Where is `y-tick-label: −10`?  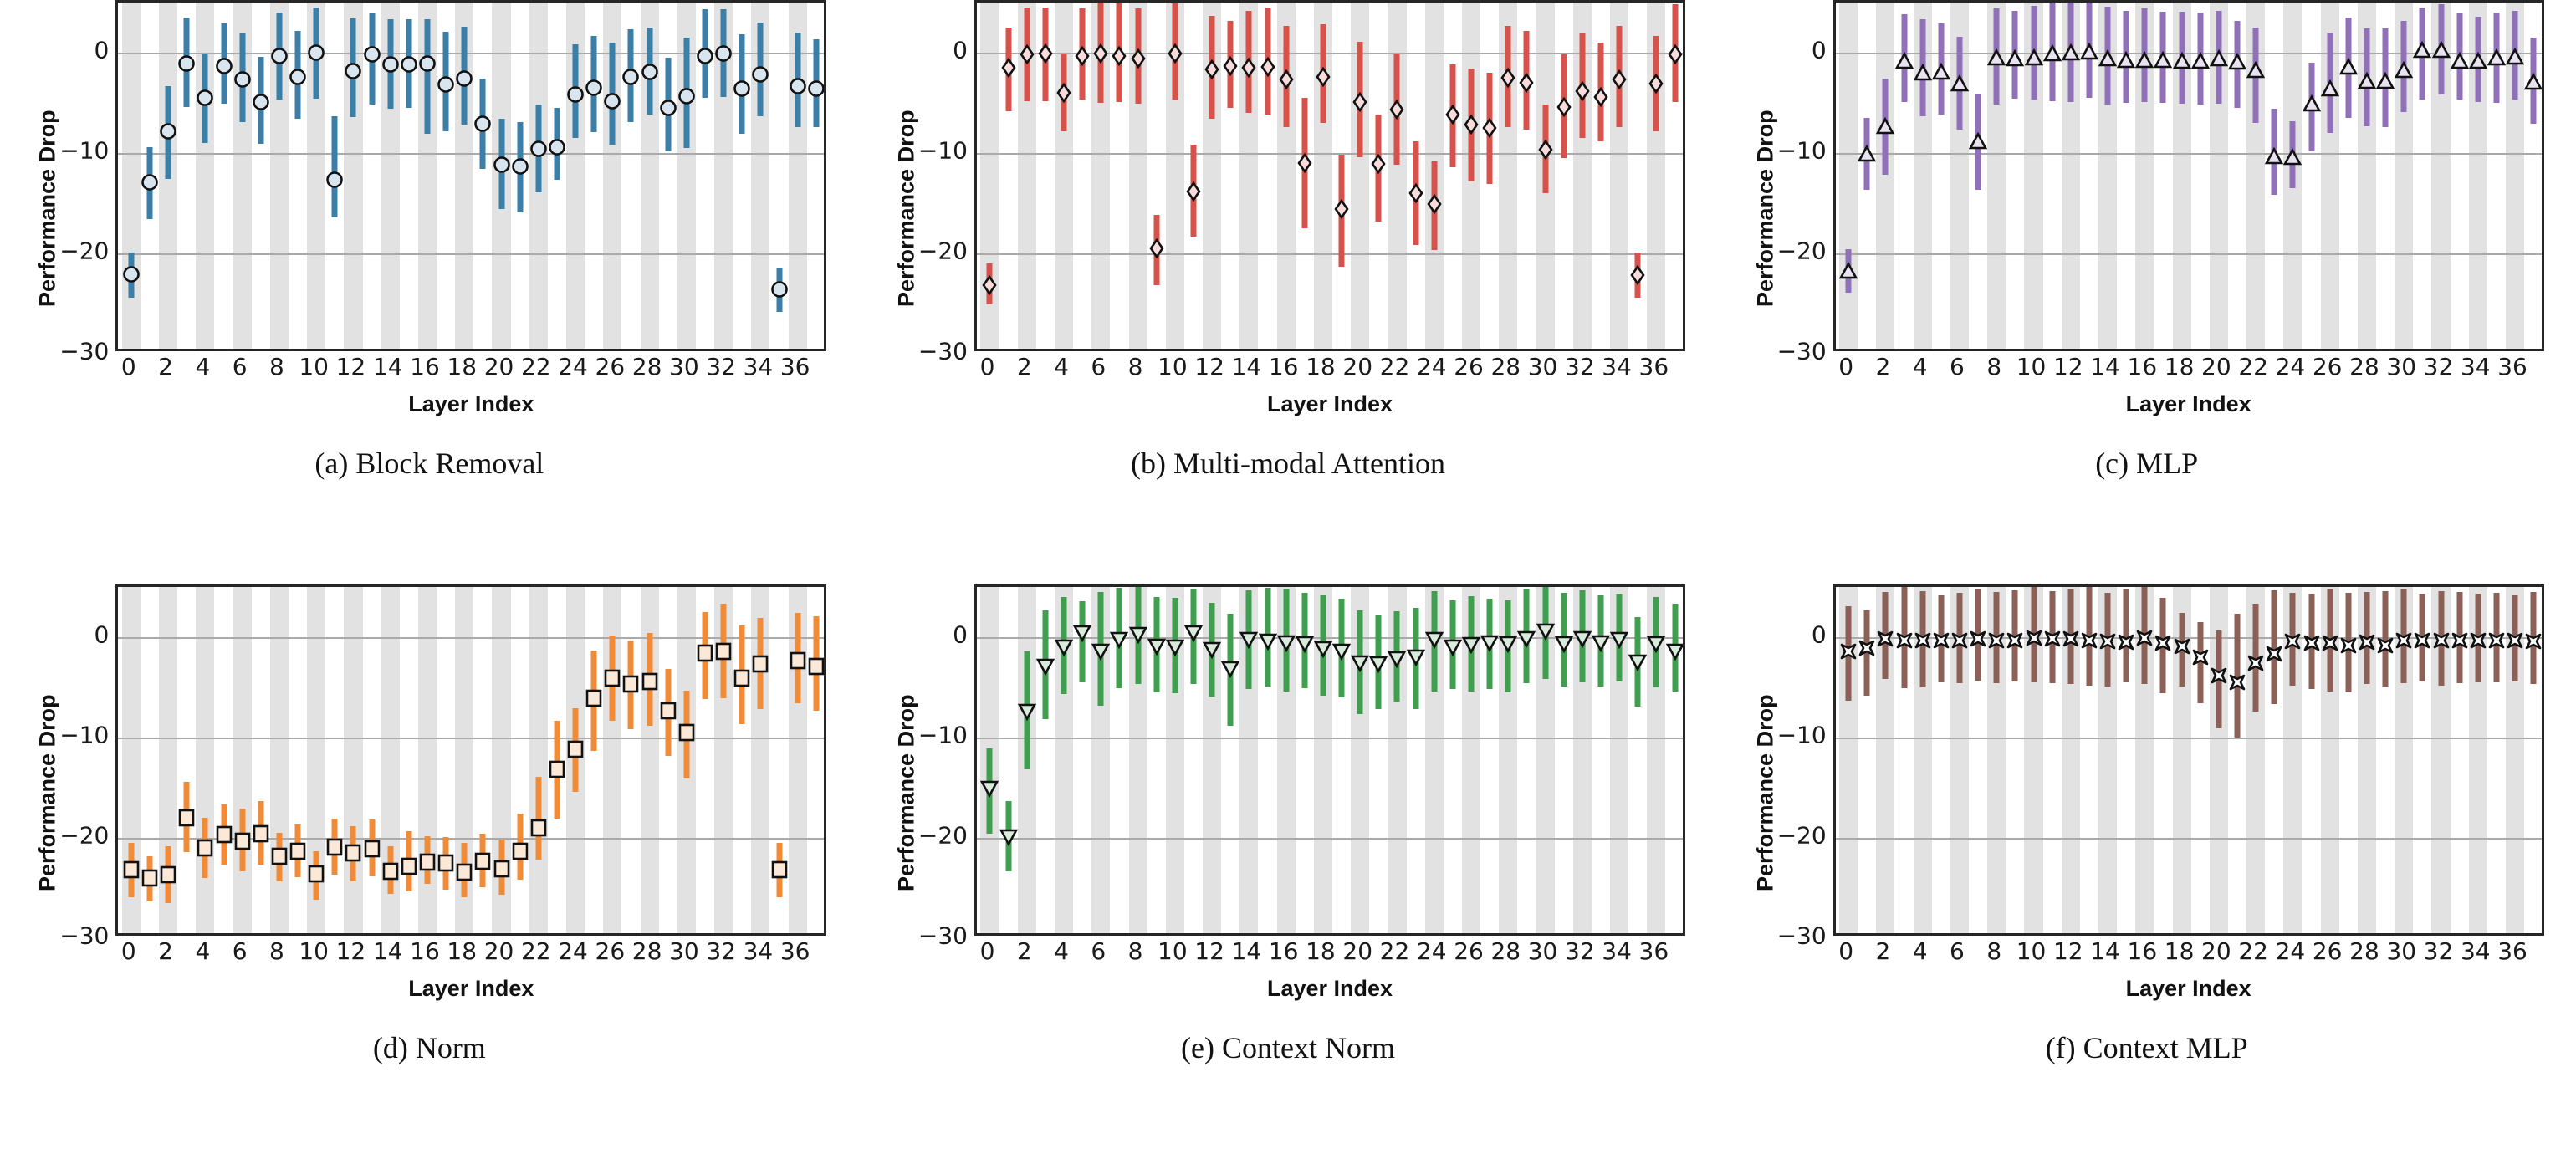 y-tick-label: −10 is located at coordinates (84, 735).